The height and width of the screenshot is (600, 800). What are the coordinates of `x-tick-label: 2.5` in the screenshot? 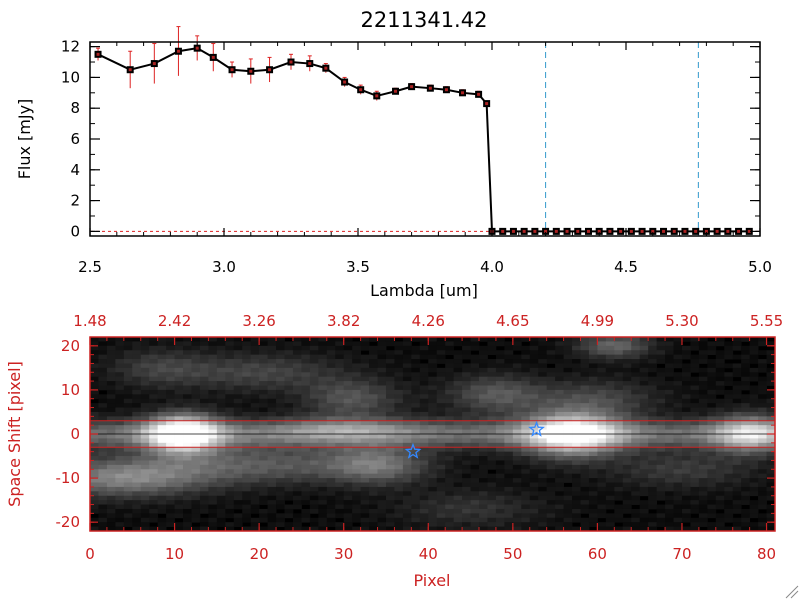 It's located at (90, 267).